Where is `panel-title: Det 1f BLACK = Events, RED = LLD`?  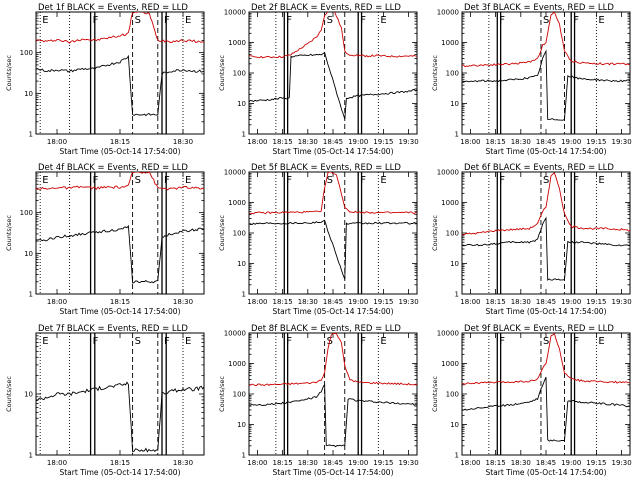
panel-title: Det 1f BLACK = Events, RED = LLD is located at coordinates (113, 8).